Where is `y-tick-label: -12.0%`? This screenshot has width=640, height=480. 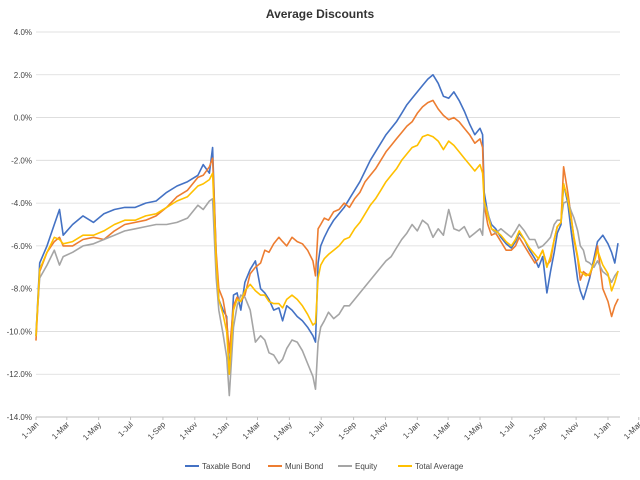
y-tick-label: -12.0% is located at coordinates (19, 374).